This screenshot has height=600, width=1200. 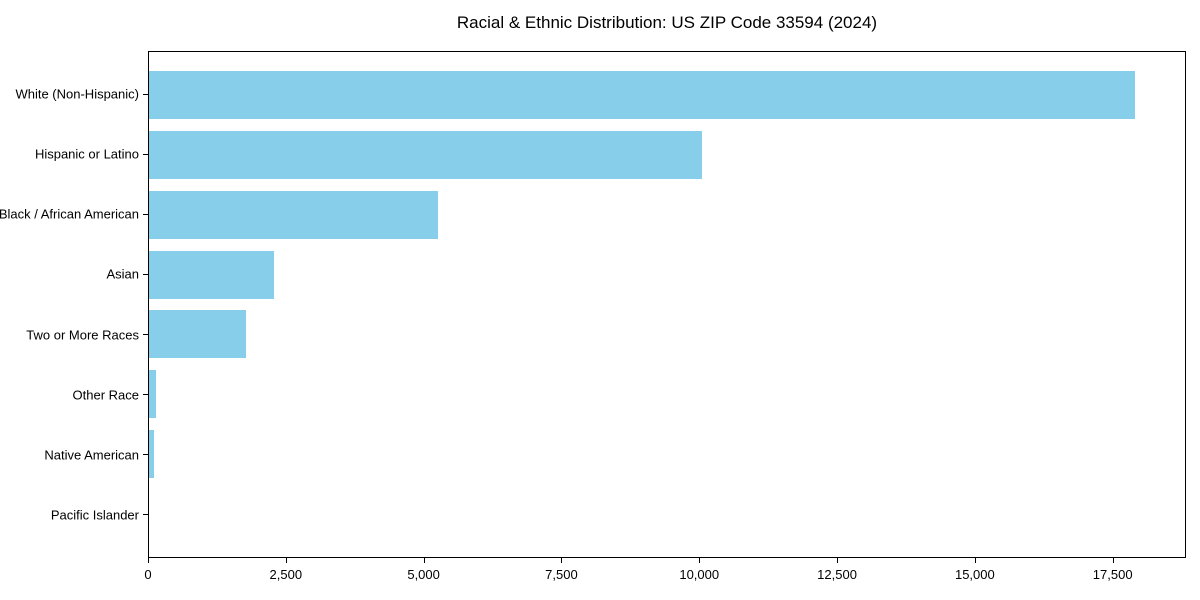 I want to click on y-tick-label: Asian, so click(x=122, y=274).